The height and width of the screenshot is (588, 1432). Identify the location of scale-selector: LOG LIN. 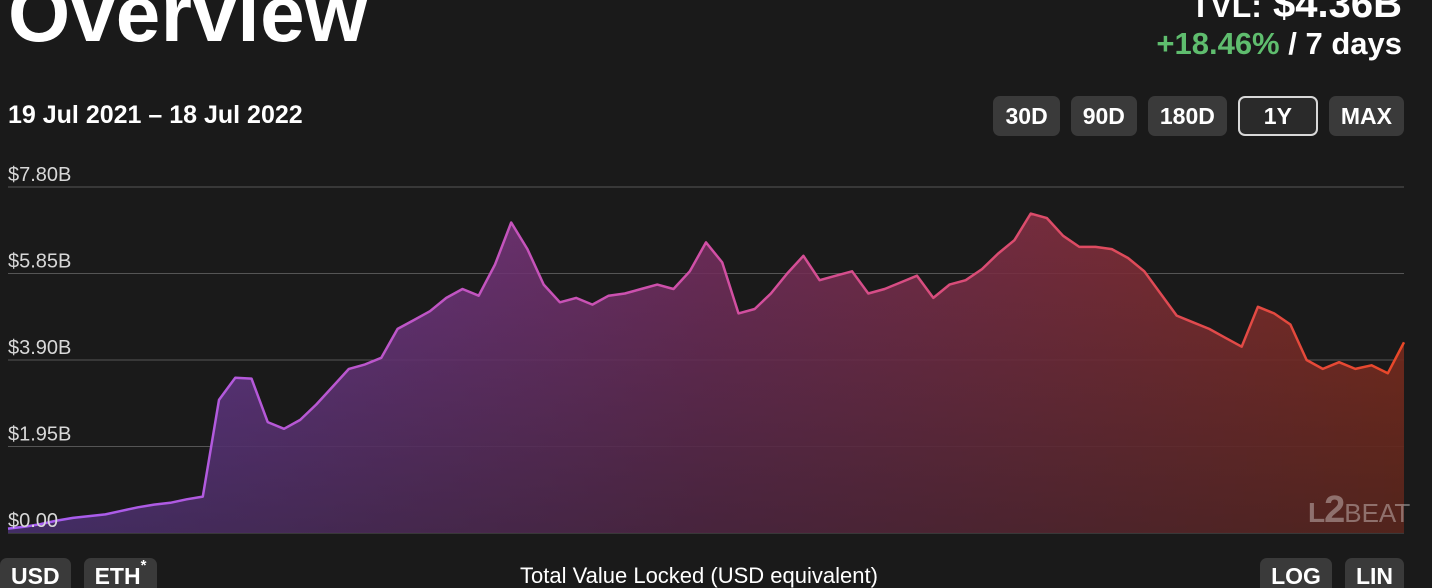
(1332, 573).